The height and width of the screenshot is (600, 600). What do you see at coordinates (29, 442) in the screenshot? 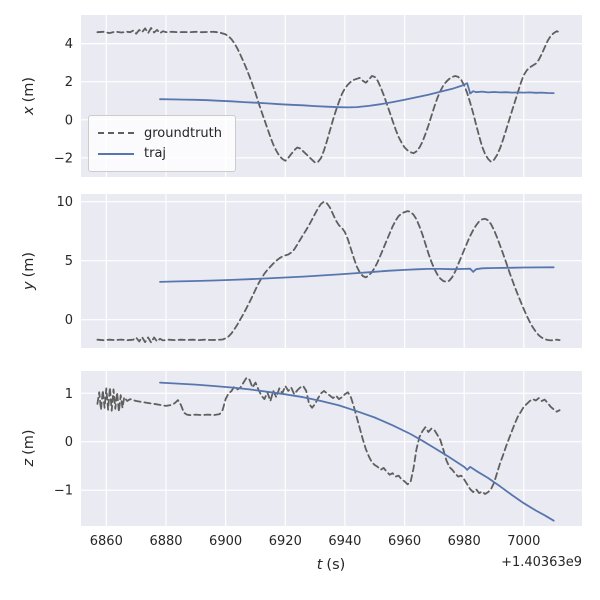
I see `ylabel-z-unit: (m)` at bounding box center [29, 442].